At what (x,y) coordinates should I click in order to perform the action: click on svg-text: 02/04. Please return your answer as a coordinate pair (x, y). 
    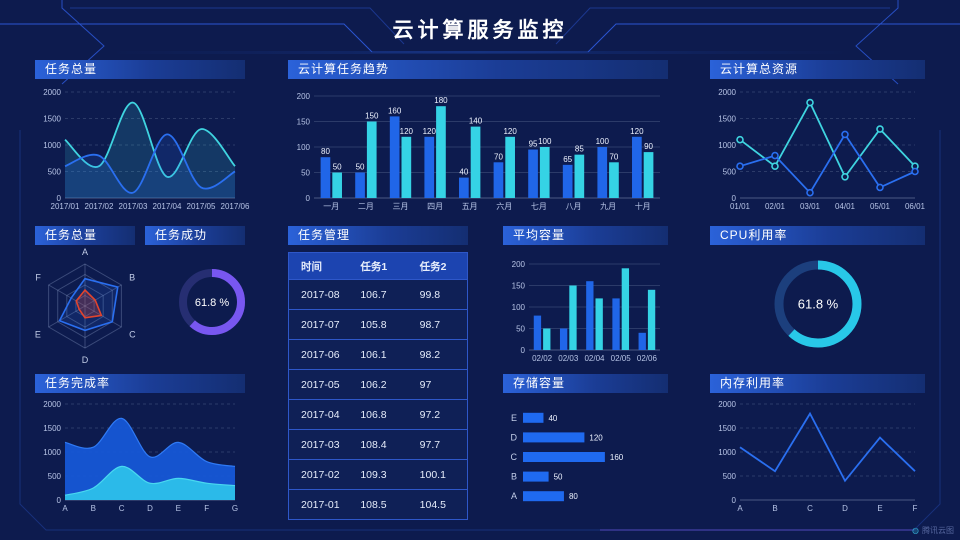
    Looking at the image, I should click on (594, 358).